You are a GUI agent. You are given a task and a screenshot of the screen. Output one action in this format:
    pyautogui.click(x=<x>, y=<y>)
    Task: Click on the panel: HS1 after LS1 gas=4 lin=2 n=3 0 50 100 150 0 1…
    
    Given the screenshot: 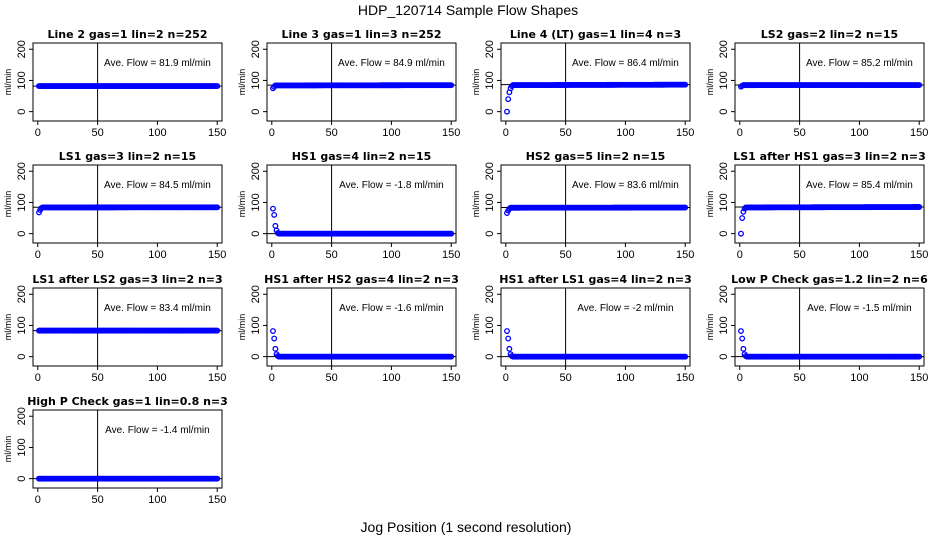 What is the action you would take?
    pyautogui.click(x=582, y=328)
    